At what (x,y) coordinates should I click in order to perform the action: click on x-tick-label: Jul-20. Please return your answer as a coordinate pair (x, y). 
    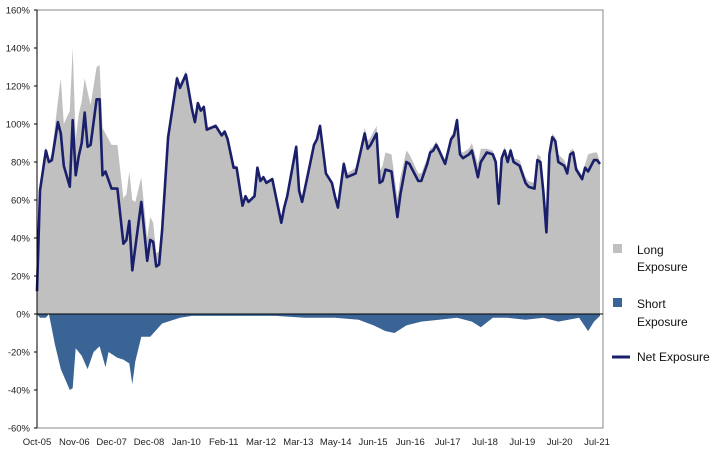
    Looking at the image, I should click on (560, 442).